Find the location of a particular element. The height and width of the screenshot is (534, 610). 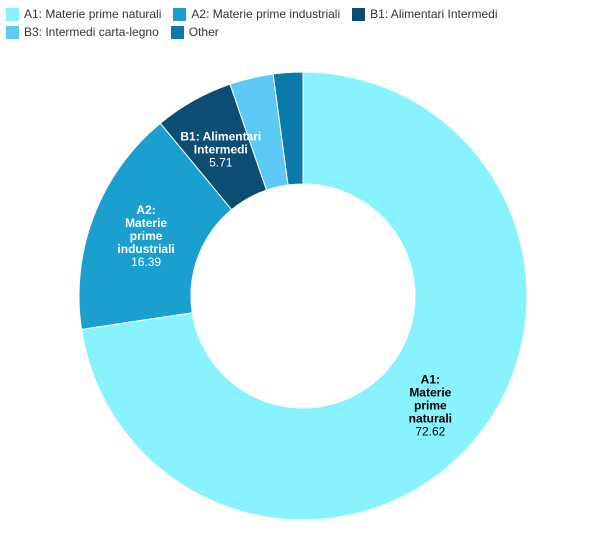

legend-label: Other is located at coordinates (203, 32).